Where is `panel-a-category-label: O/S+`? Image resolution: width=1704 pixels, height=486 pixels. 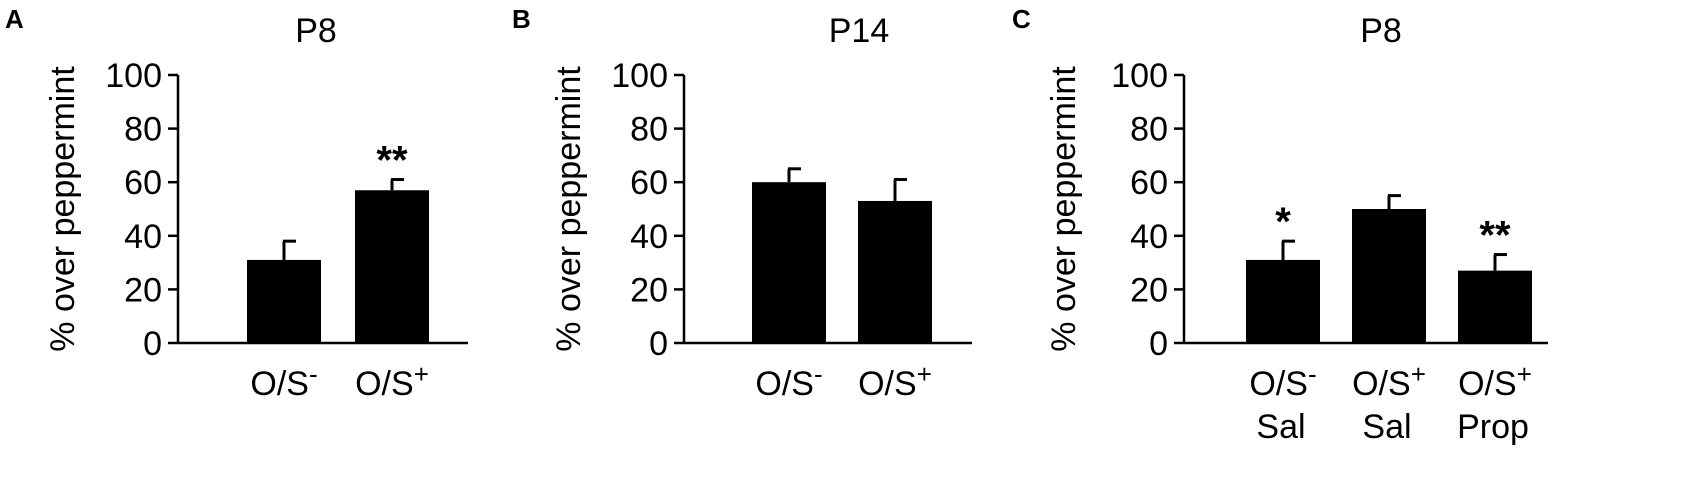 panel-a-category-label: O/S+ is located at coordinates (392, 381).